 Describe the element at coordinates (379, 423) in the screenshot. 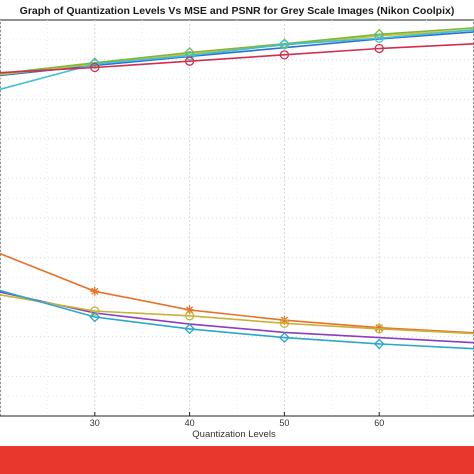

I see `x-tick-label: 60` at that location.